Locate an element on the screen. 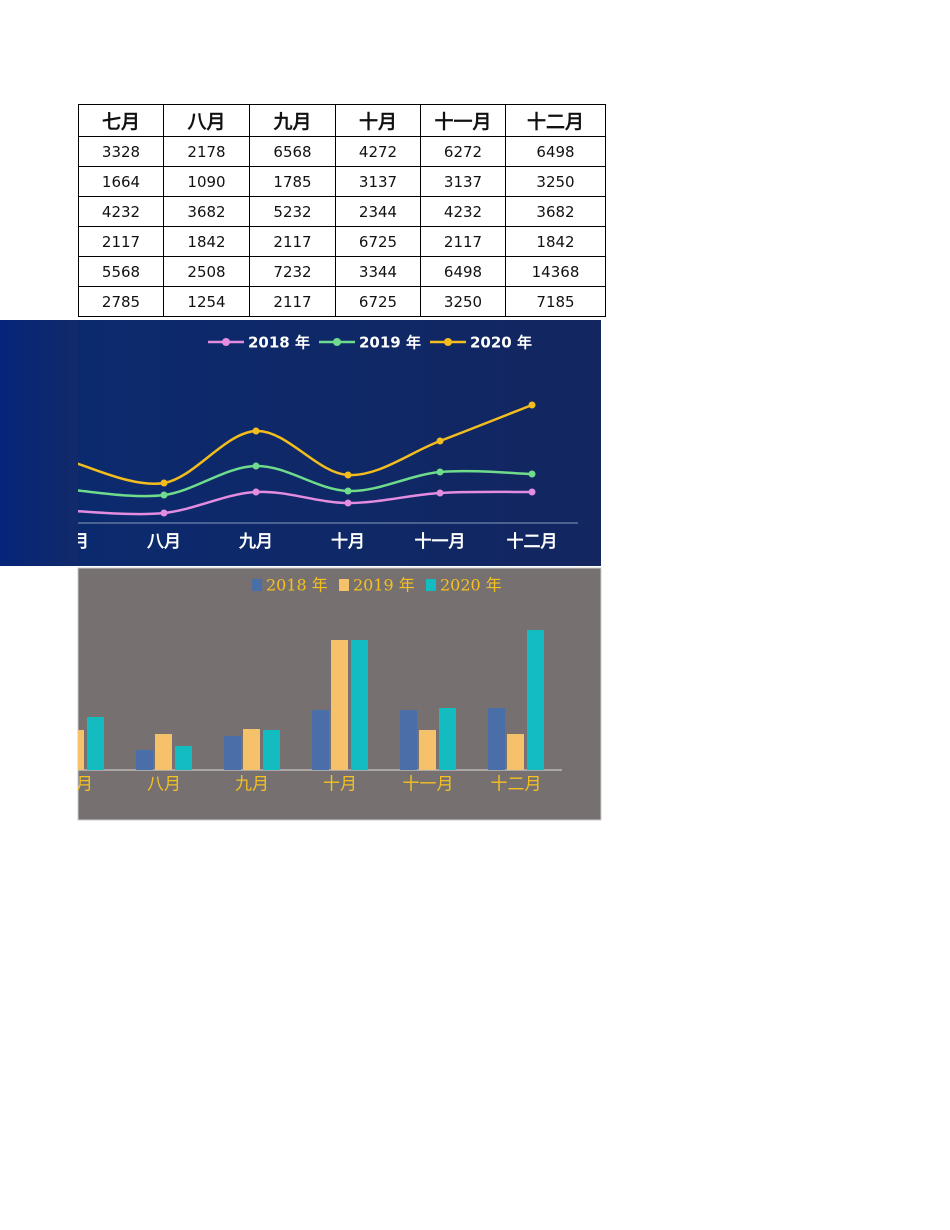 The image size is (950, 1230). table-cell: 1254 is located at coordinates (206, 301).